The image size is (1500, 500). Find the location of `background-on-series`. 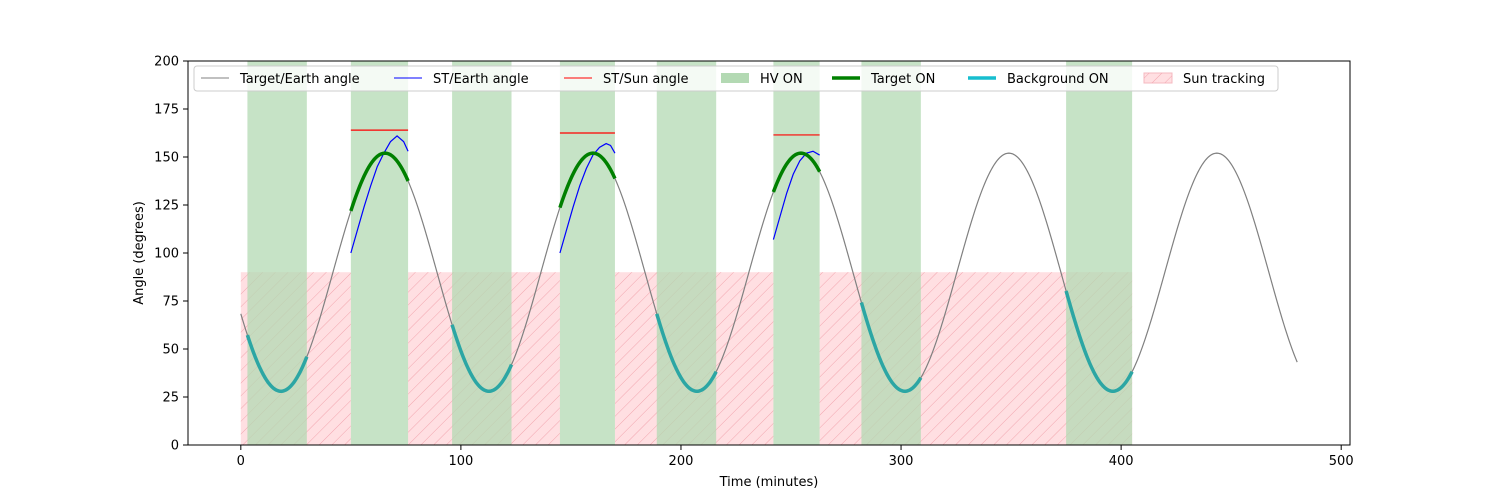

background-on-series is located at coordinates (689, 341).